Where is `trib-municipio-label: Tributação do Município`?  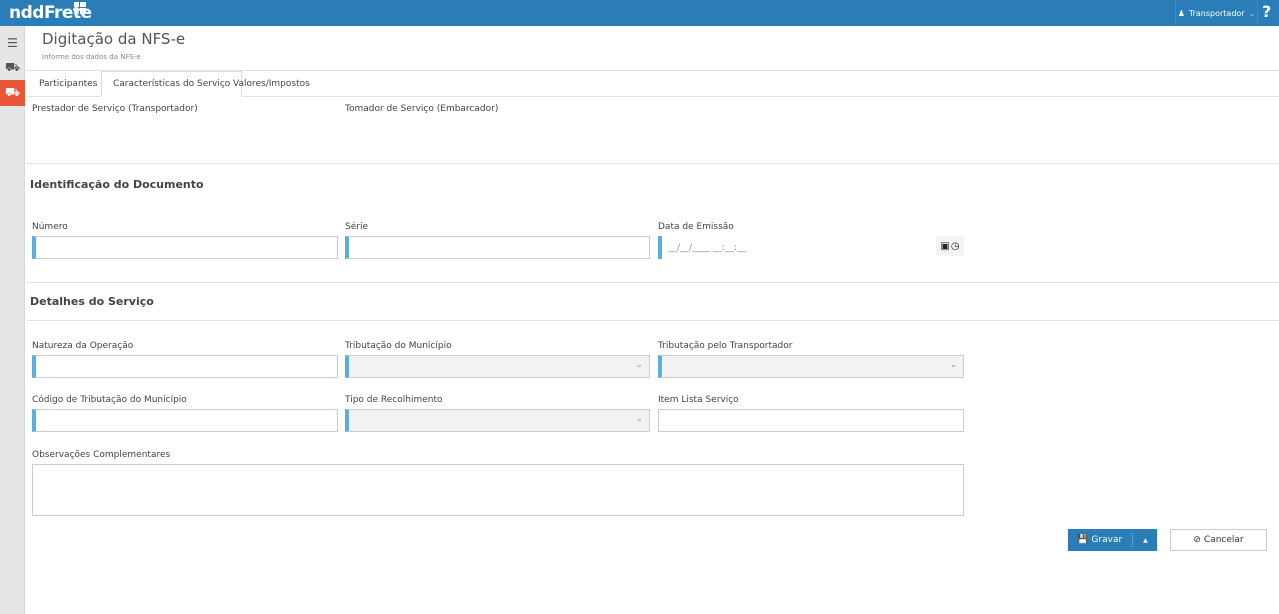 trib-municipio-label: Tributação do Município is located at coordinates (398, 346).